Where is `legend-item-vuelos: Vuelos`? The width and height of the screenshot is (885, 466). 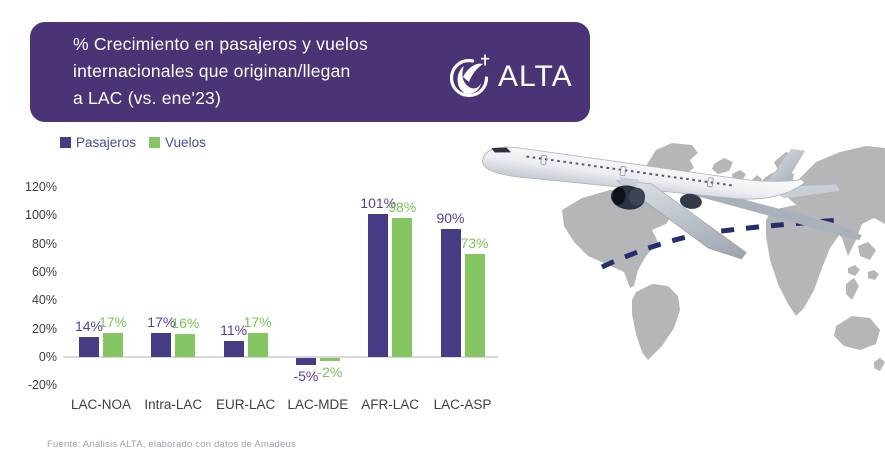 legend-item-vuelos: Vuelos is located at coordinates (177, 142).